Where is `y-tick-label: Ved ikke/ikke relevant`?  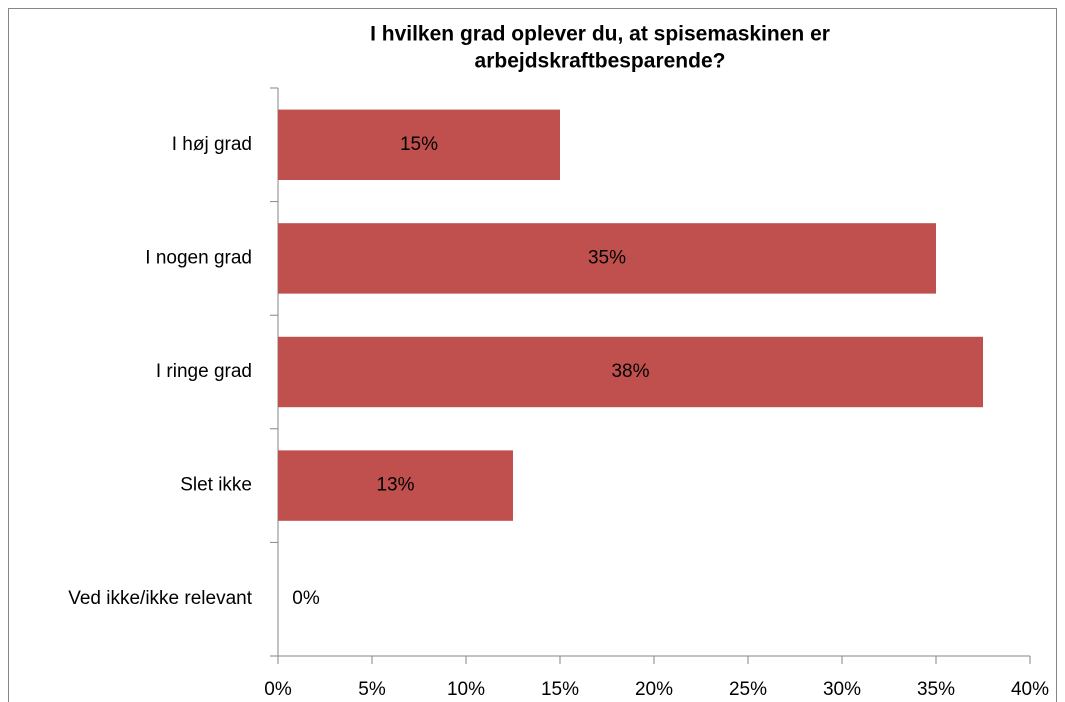
y-tick-label: Ved ikke/ikke relevant is located at coordinates (160, 598).